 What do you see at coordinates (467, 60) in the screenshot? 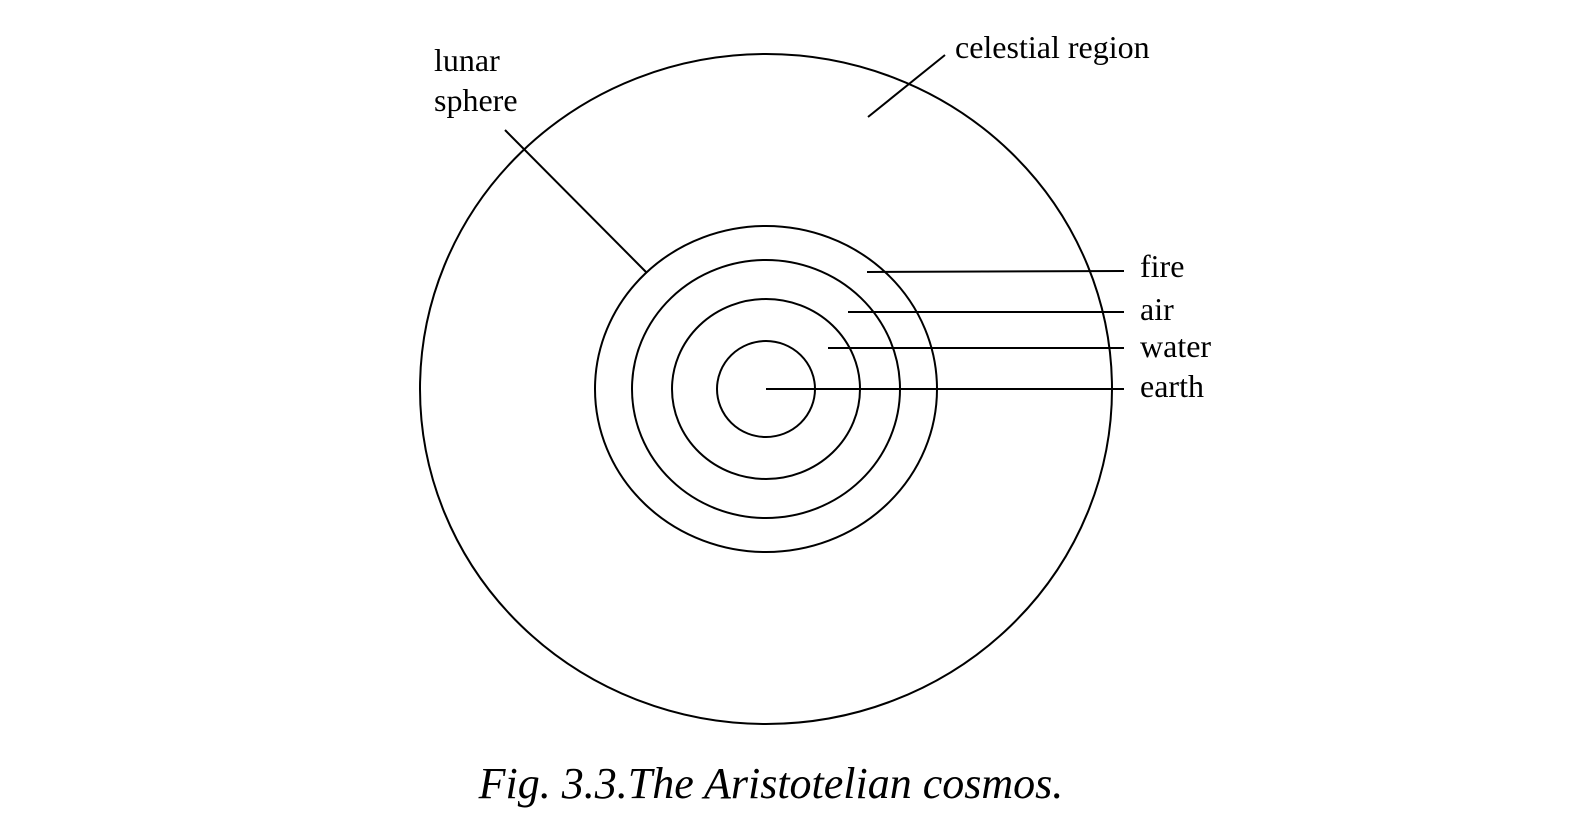
I see `lunar-sphere-label-line1: lunar` at bounding box center [467, 60].